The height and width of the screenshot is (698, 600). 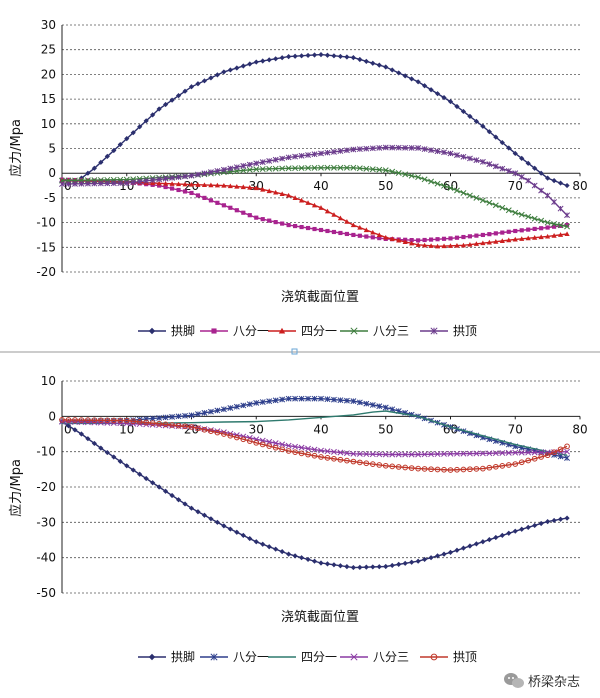 I want to click on chart-top-ytick-label: -20, so click(x=46, y=272).